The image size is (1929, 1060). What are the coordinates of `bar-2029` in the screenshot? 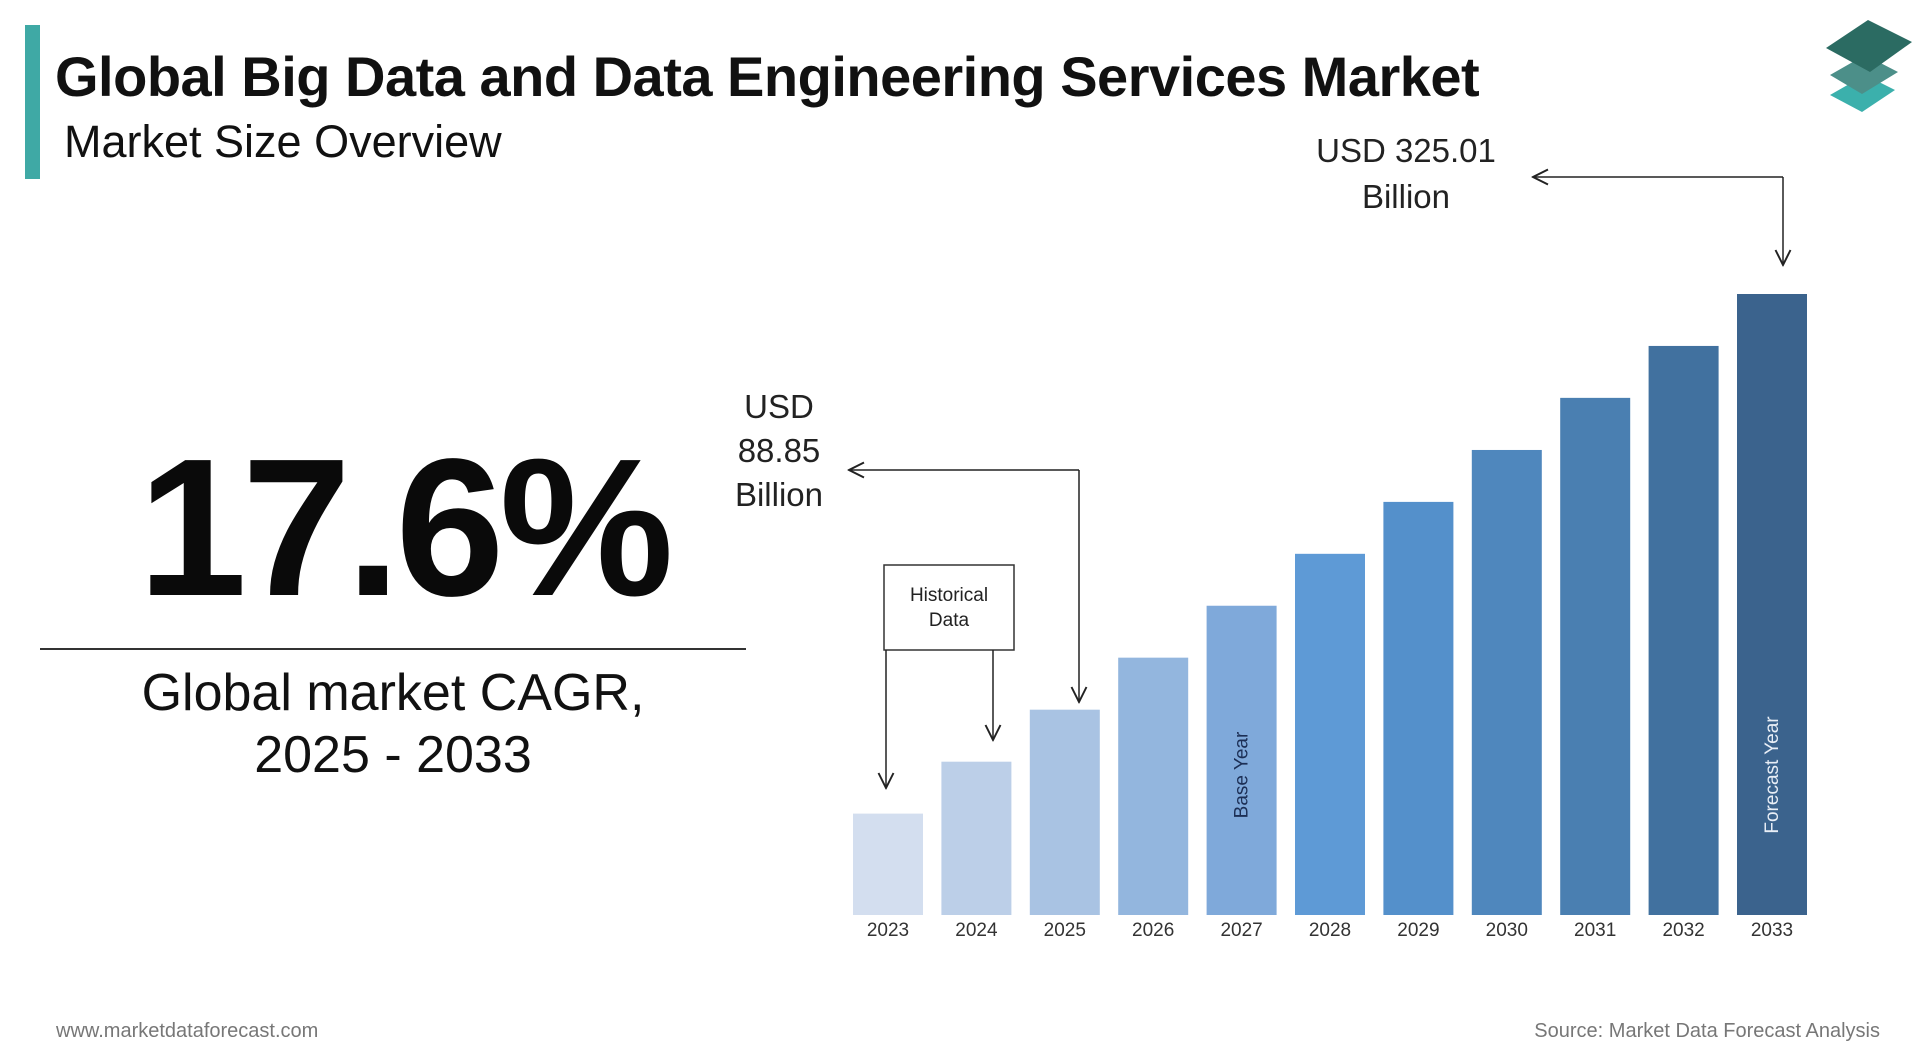 It's located at (1418, 708).